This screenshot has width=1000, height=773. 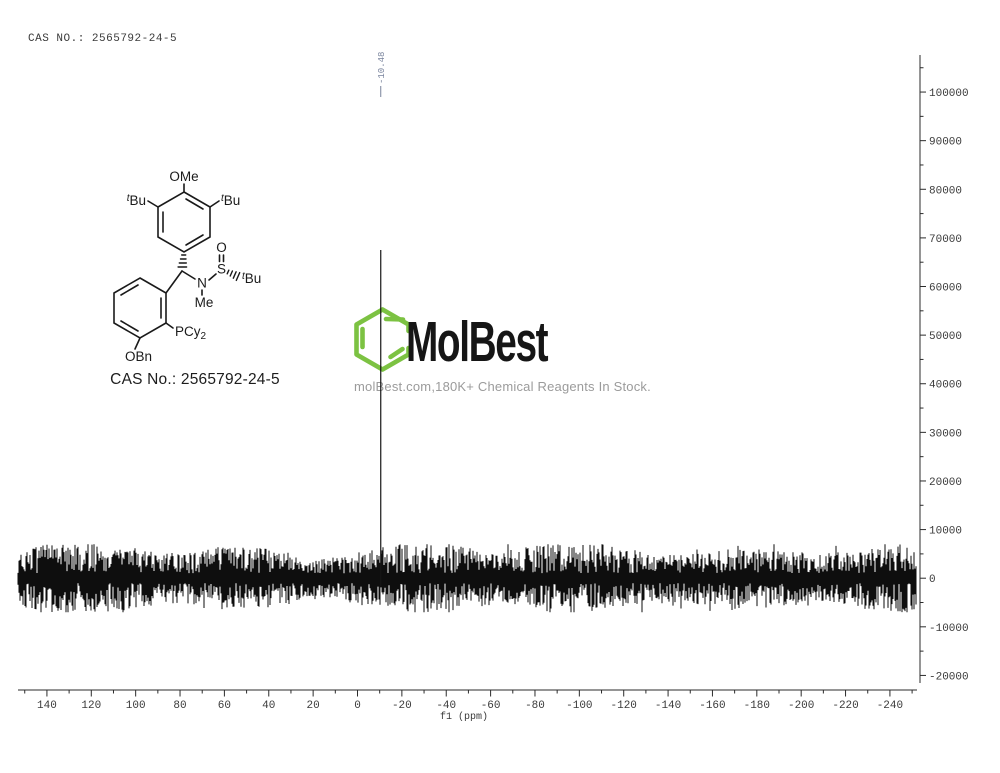 I want to click on y-axis-tick-label: 0, so click(x=932, y=580).